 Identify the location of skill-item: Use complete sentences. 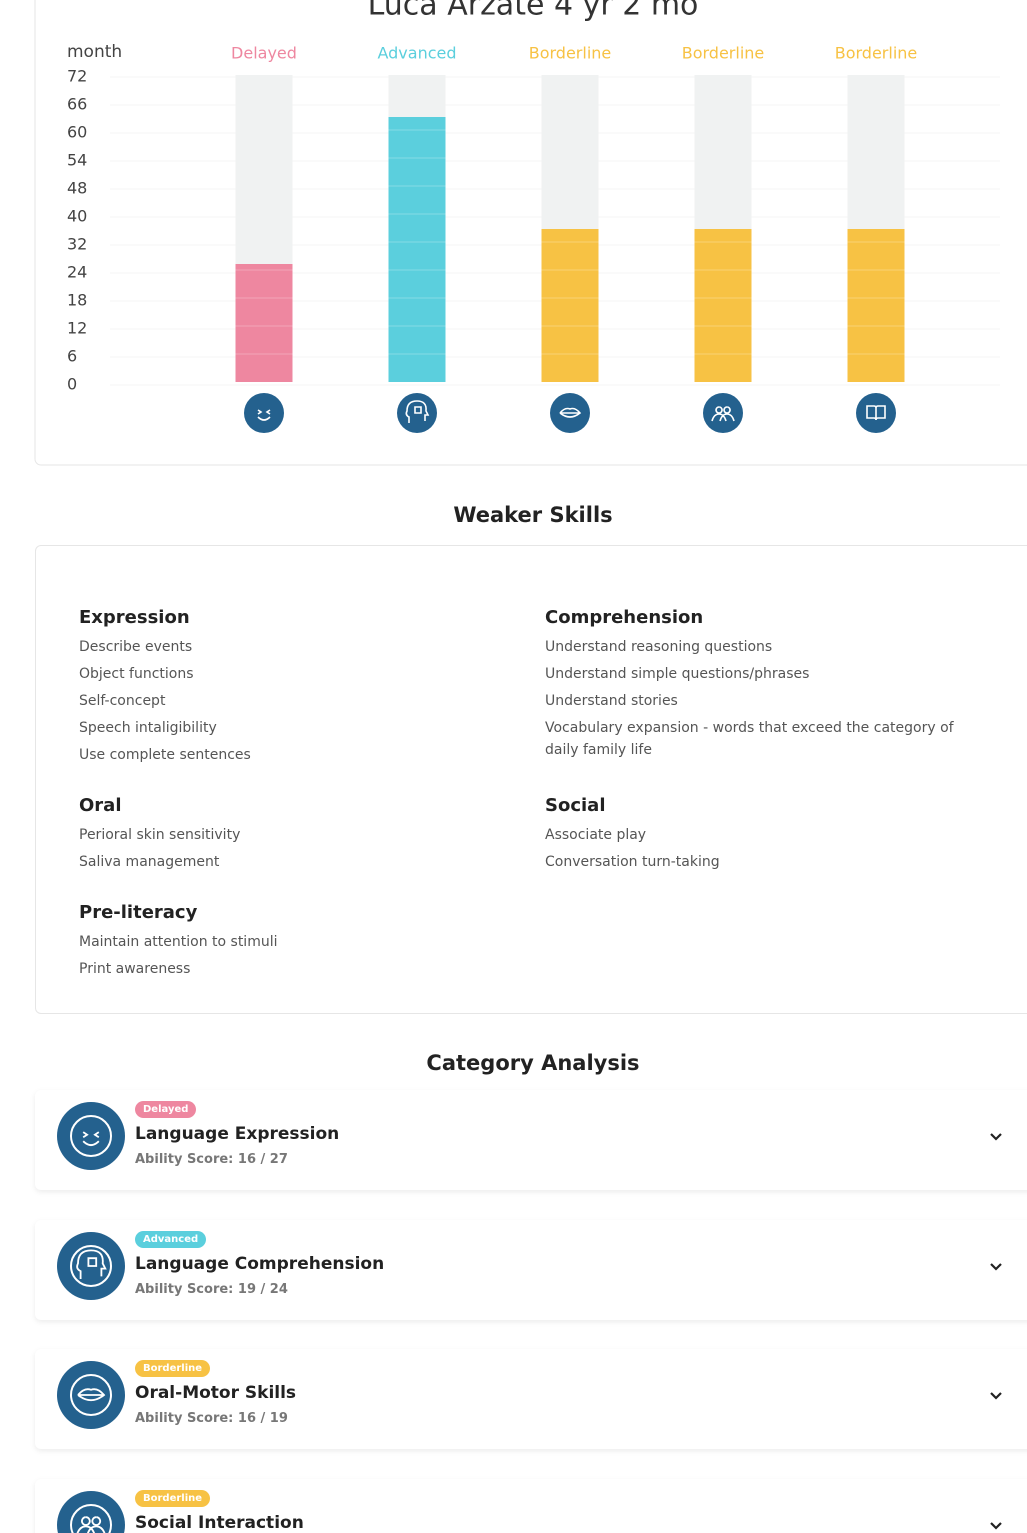
(165, 755).